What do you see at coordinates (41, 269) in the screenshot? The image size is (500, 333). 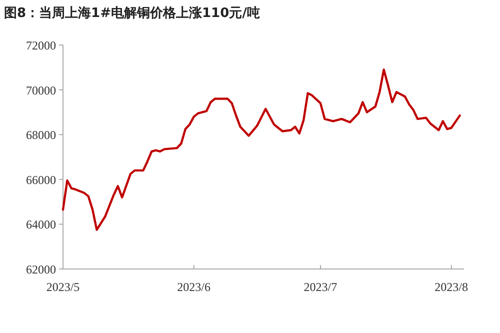 I see `y-tick-label: 62000` at bounding box center [41, 269].